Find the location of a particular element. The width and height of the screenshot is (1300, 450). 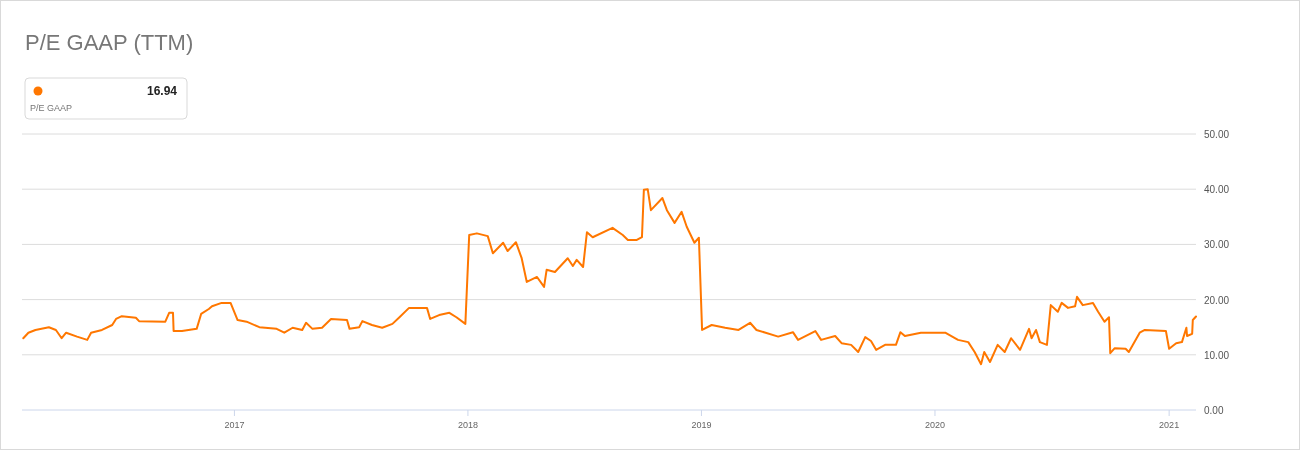

y-tick-label: 40.00 is located at coordinates (1217, 190).